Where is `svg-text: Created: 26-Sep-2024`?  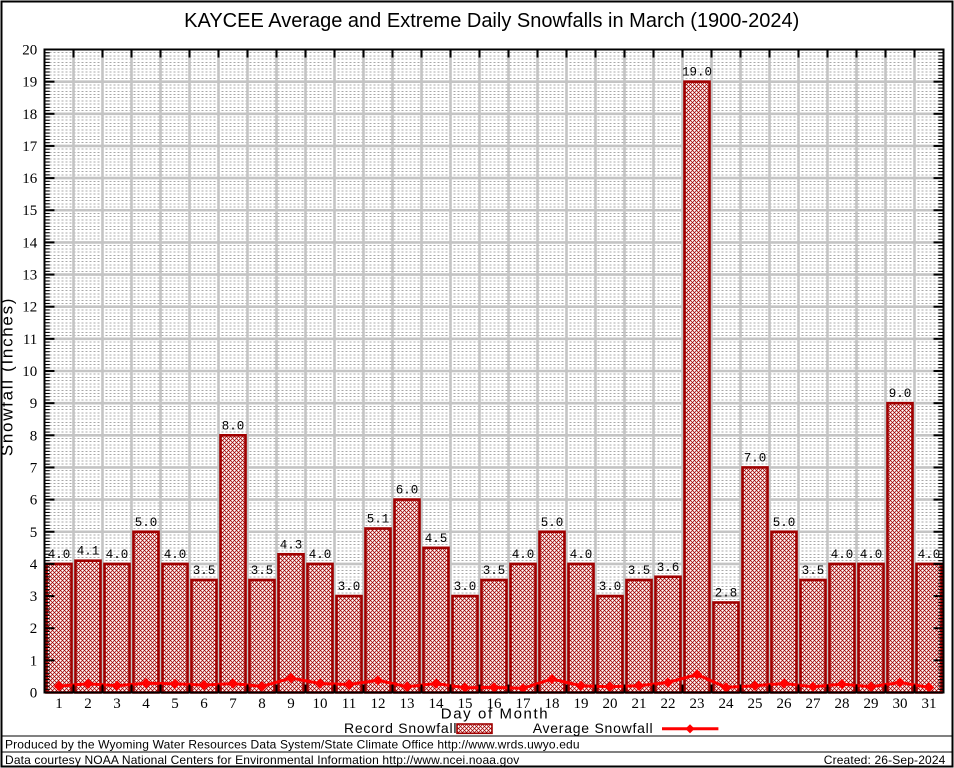
svg-text: Created: 26-Sep-2024 is located at coordinates (885, 760).